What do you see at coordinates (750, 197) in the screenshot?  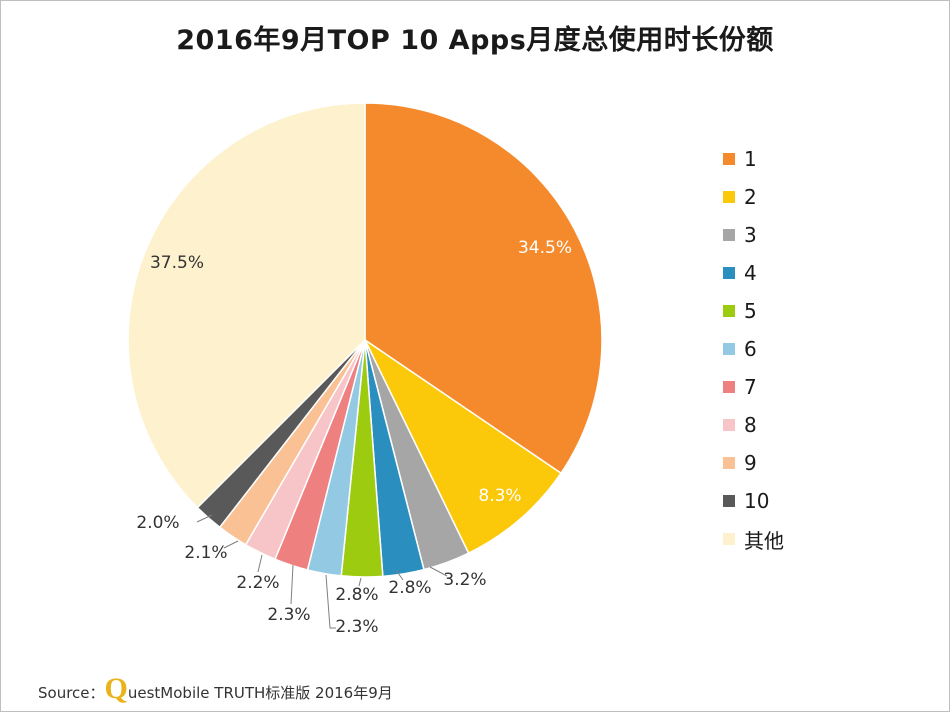 I see `legend-label: 2` at bounding box center [750, 197].